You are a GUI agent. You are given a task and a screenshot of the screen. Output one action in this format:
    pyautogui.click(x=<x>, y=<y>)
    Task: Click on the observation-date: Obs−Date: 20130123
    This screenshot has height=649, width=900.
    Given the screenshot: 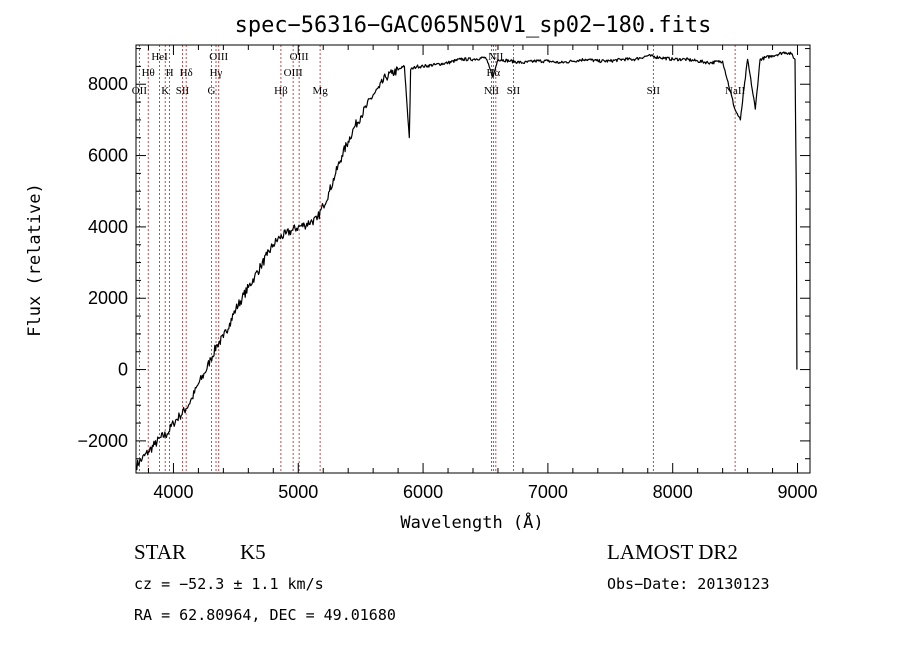 What is the action you would take?
    pyautogui.click(x=688, y=584)
    